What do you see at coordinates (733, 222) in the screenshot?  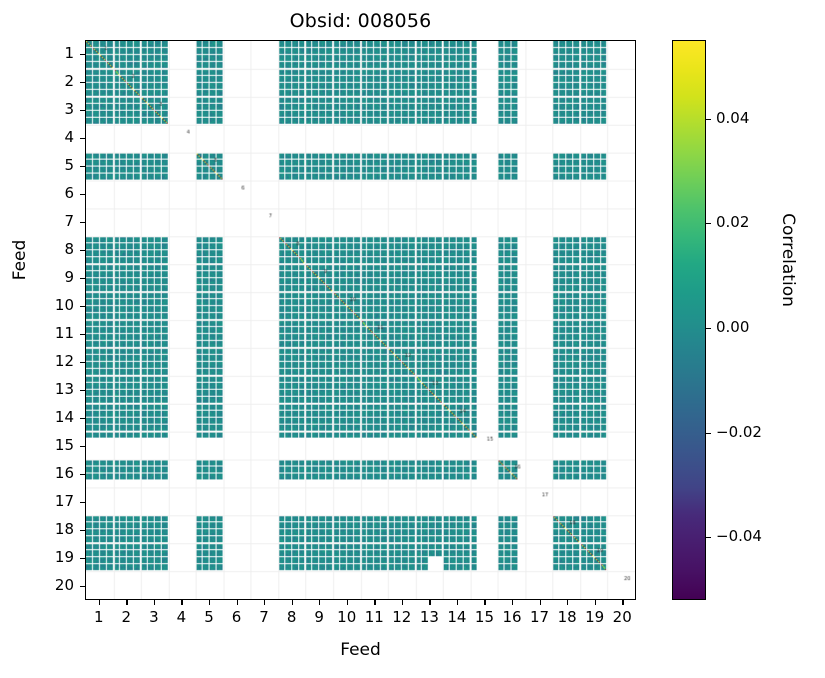 I see `colorbar-tick-label-0.02: 0.02` at bounding box center [733, 222].